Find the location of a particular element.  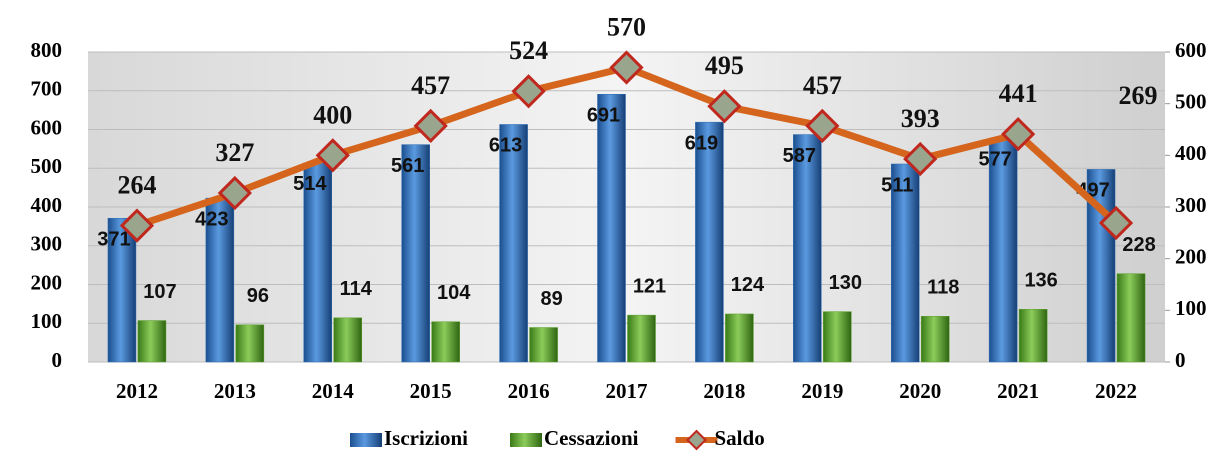

x-tick-label: 2016 is located at coordinates (529, 391).